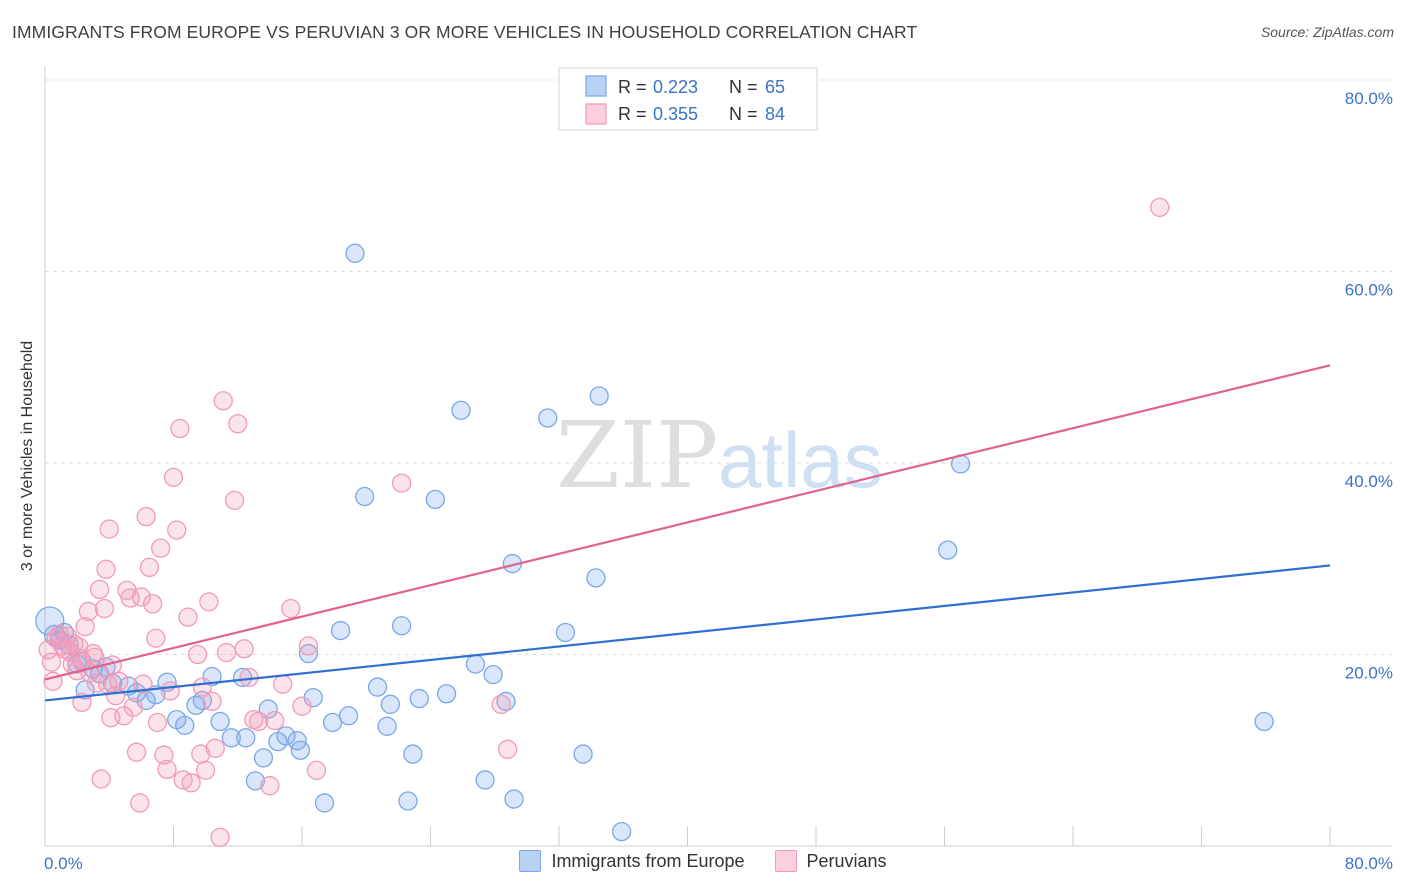 The image size is (1406, 892). Describe the element at coordinates (632, 87) in the screenshot. I see `legend-r-label-europe: R =` at that location.